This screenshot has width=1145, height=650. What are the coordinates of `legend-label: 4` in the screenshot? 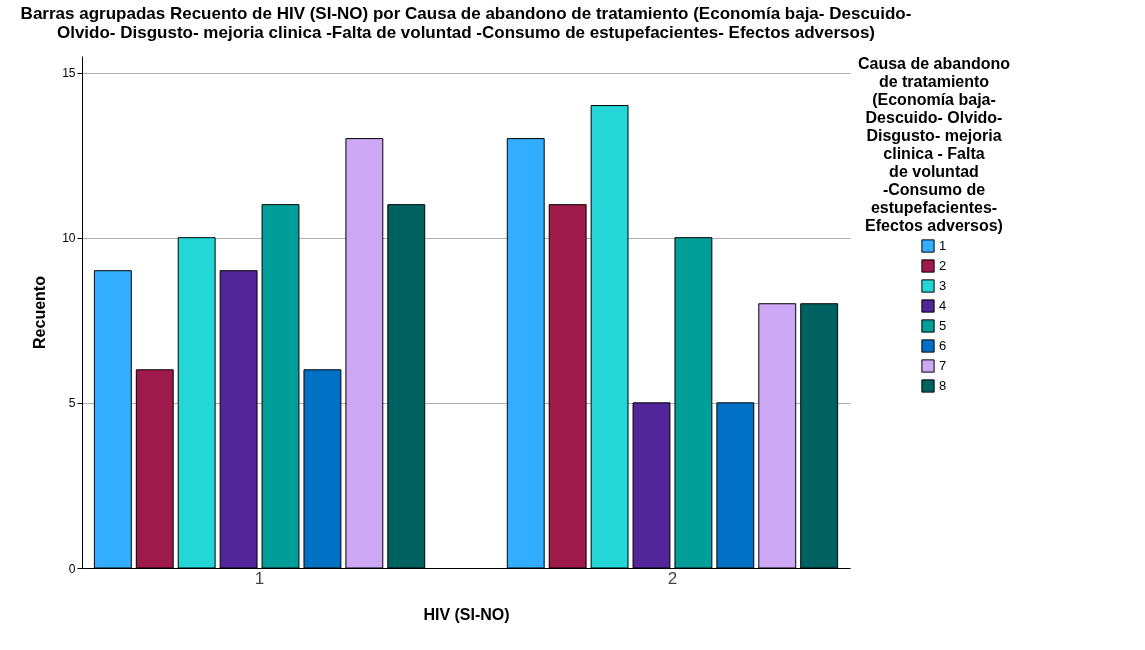 It's located at (943, 305).